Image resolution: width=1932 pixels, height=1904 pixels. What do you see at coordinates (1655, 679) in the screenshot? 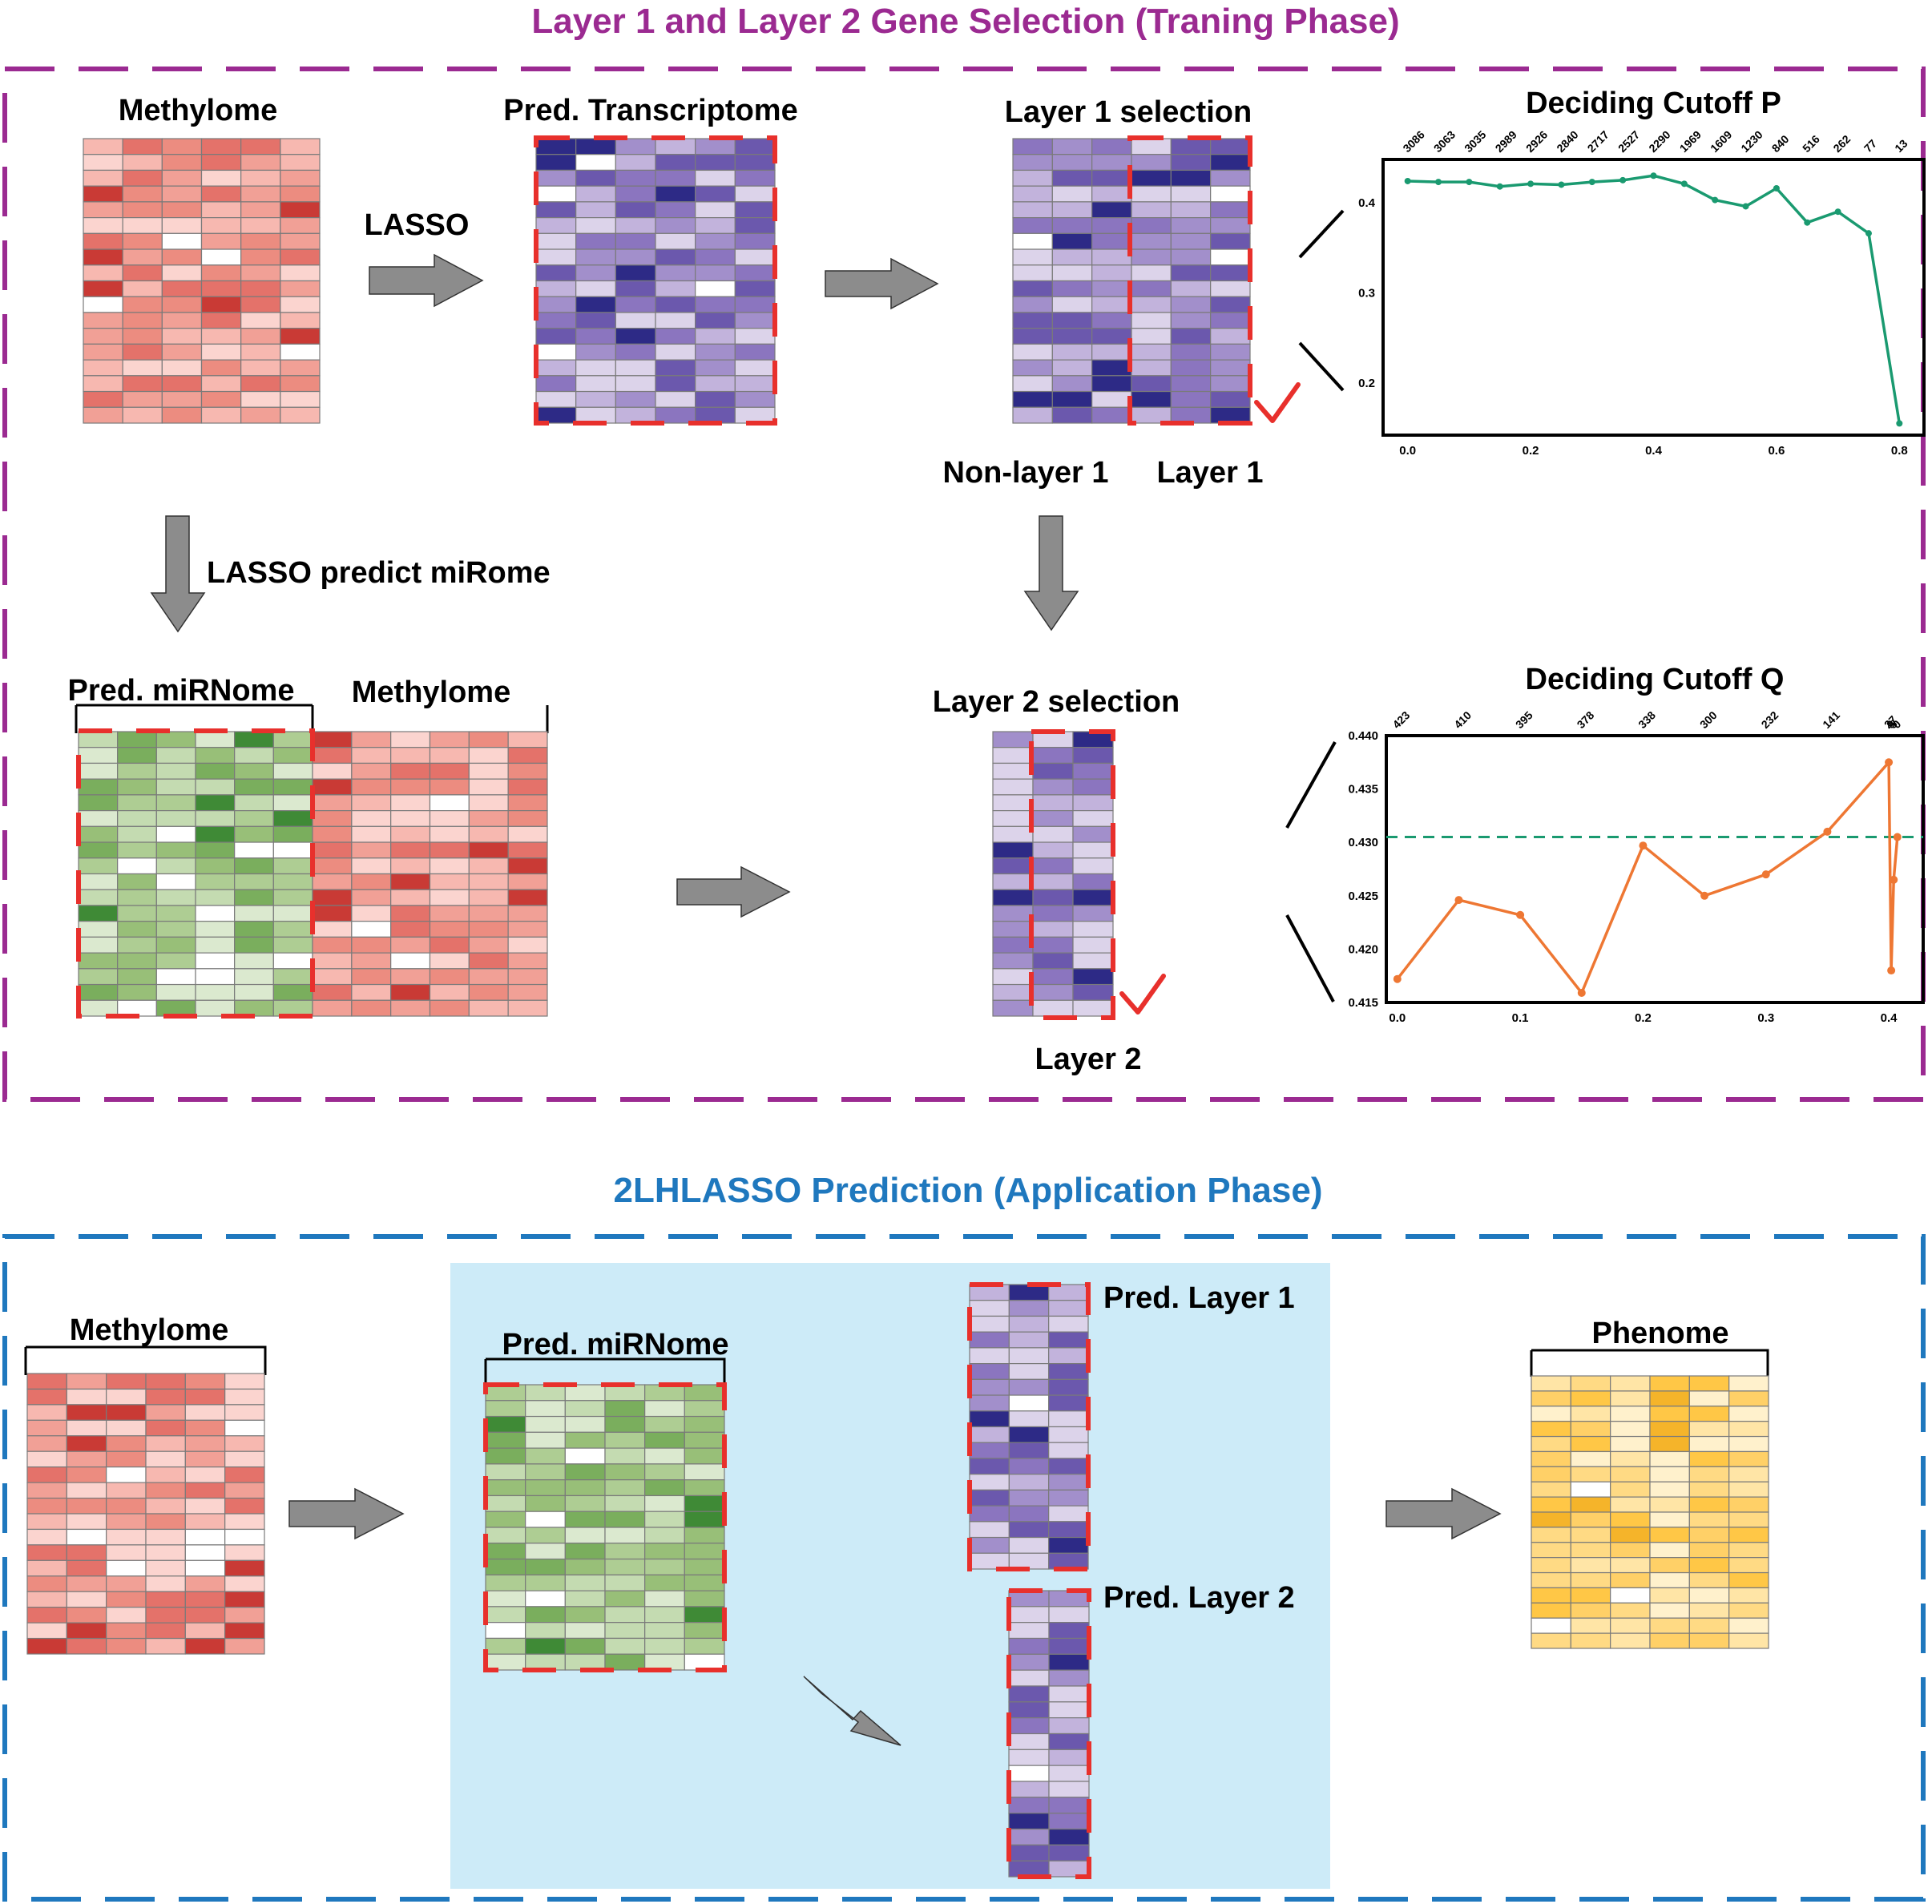
I see `chart-title: Deciding Cutoff Q` at bounding box center [1655, 679].